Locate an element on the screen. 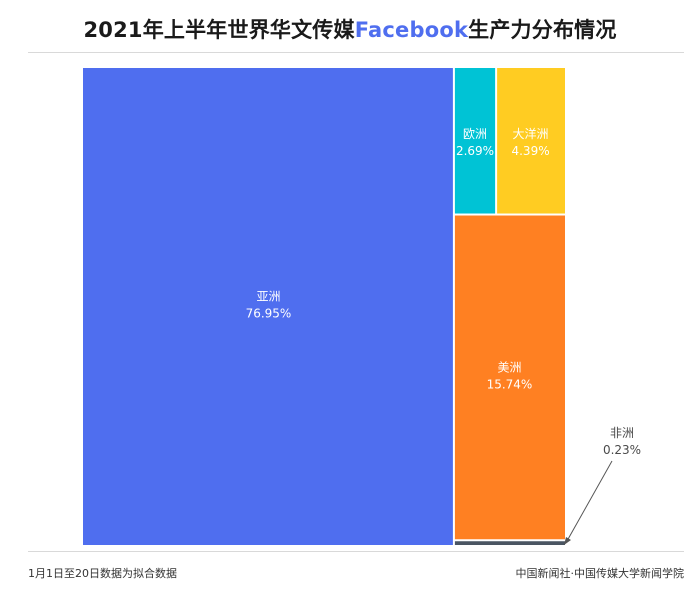  treemap-tile-africa is located at coordinates (509, 543).